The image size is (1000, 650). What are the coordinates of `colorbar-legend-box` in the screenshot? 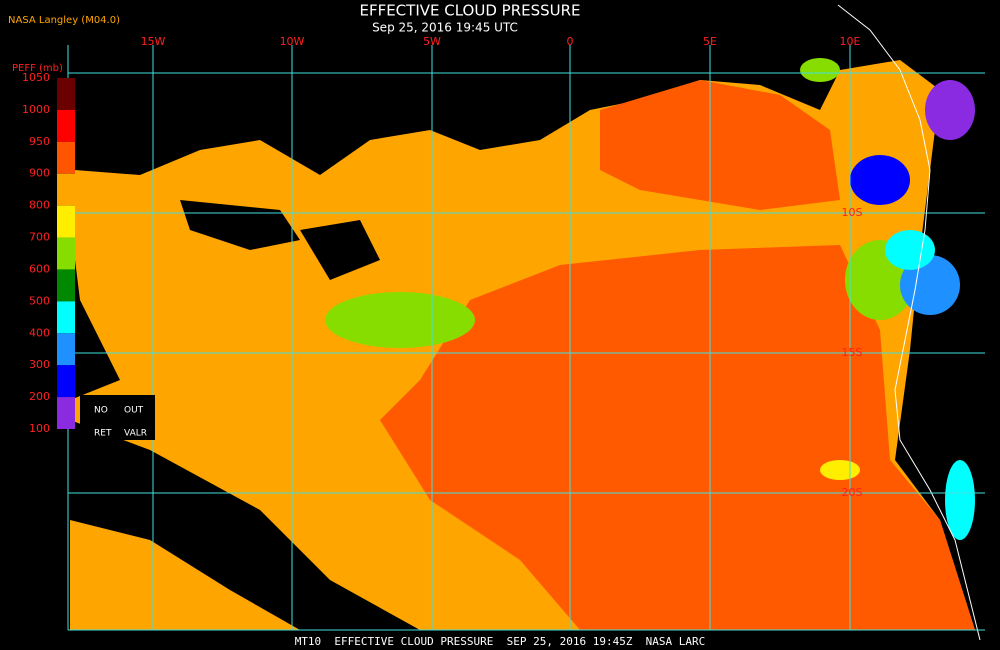 It's located at (117, 417).